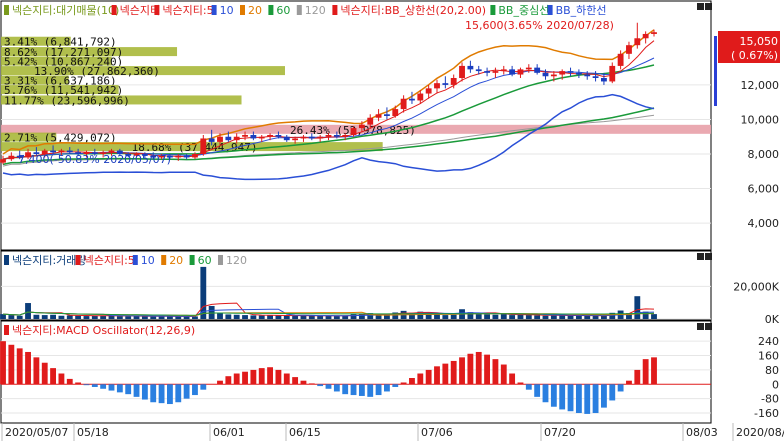 Image resolution: width=784 pixels, height=441 pixels. What do you see at coordinates (140, 10) in the screenshot?
I see `legend-label: 넥슨지티` at bounding box center [140, 10].